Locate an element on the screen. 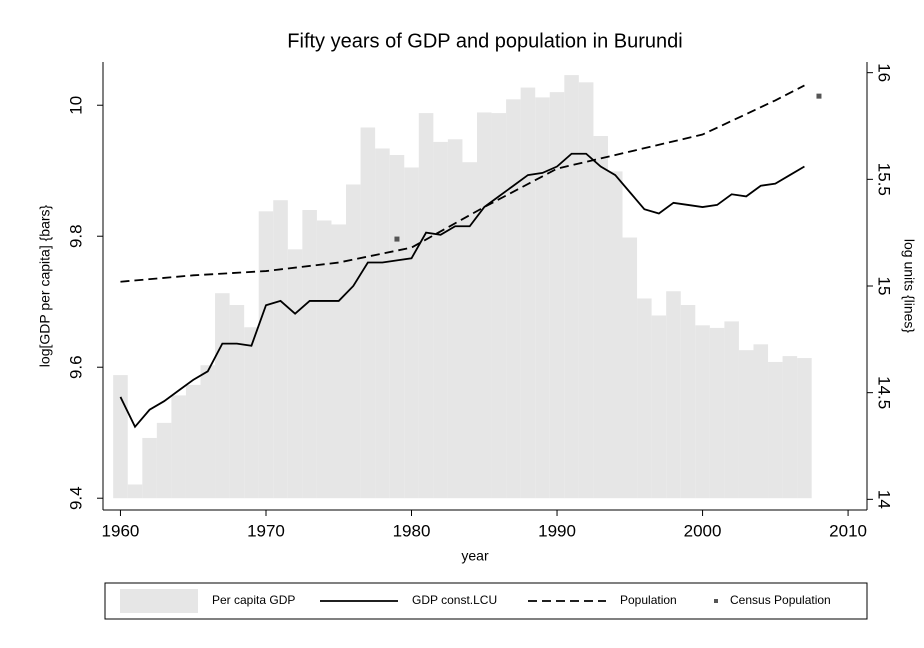 Image resolution: width=924 pixels, height=648 pixels. y2-tick-label: 16 is located at coordinates (884, 72).